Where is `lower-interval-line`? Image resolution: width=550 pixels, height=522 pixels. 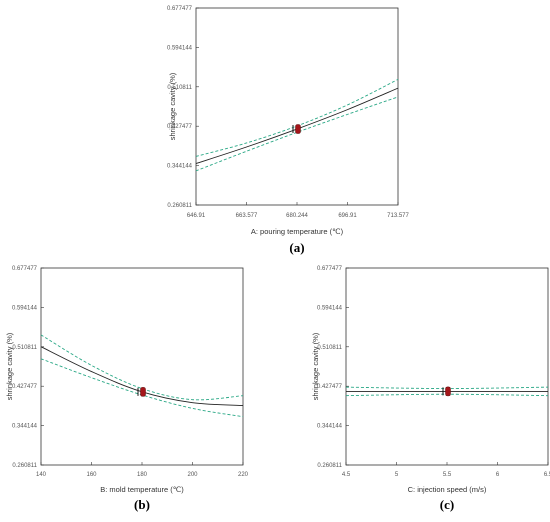
lower-interval-line is located at coordinates (297, 134).